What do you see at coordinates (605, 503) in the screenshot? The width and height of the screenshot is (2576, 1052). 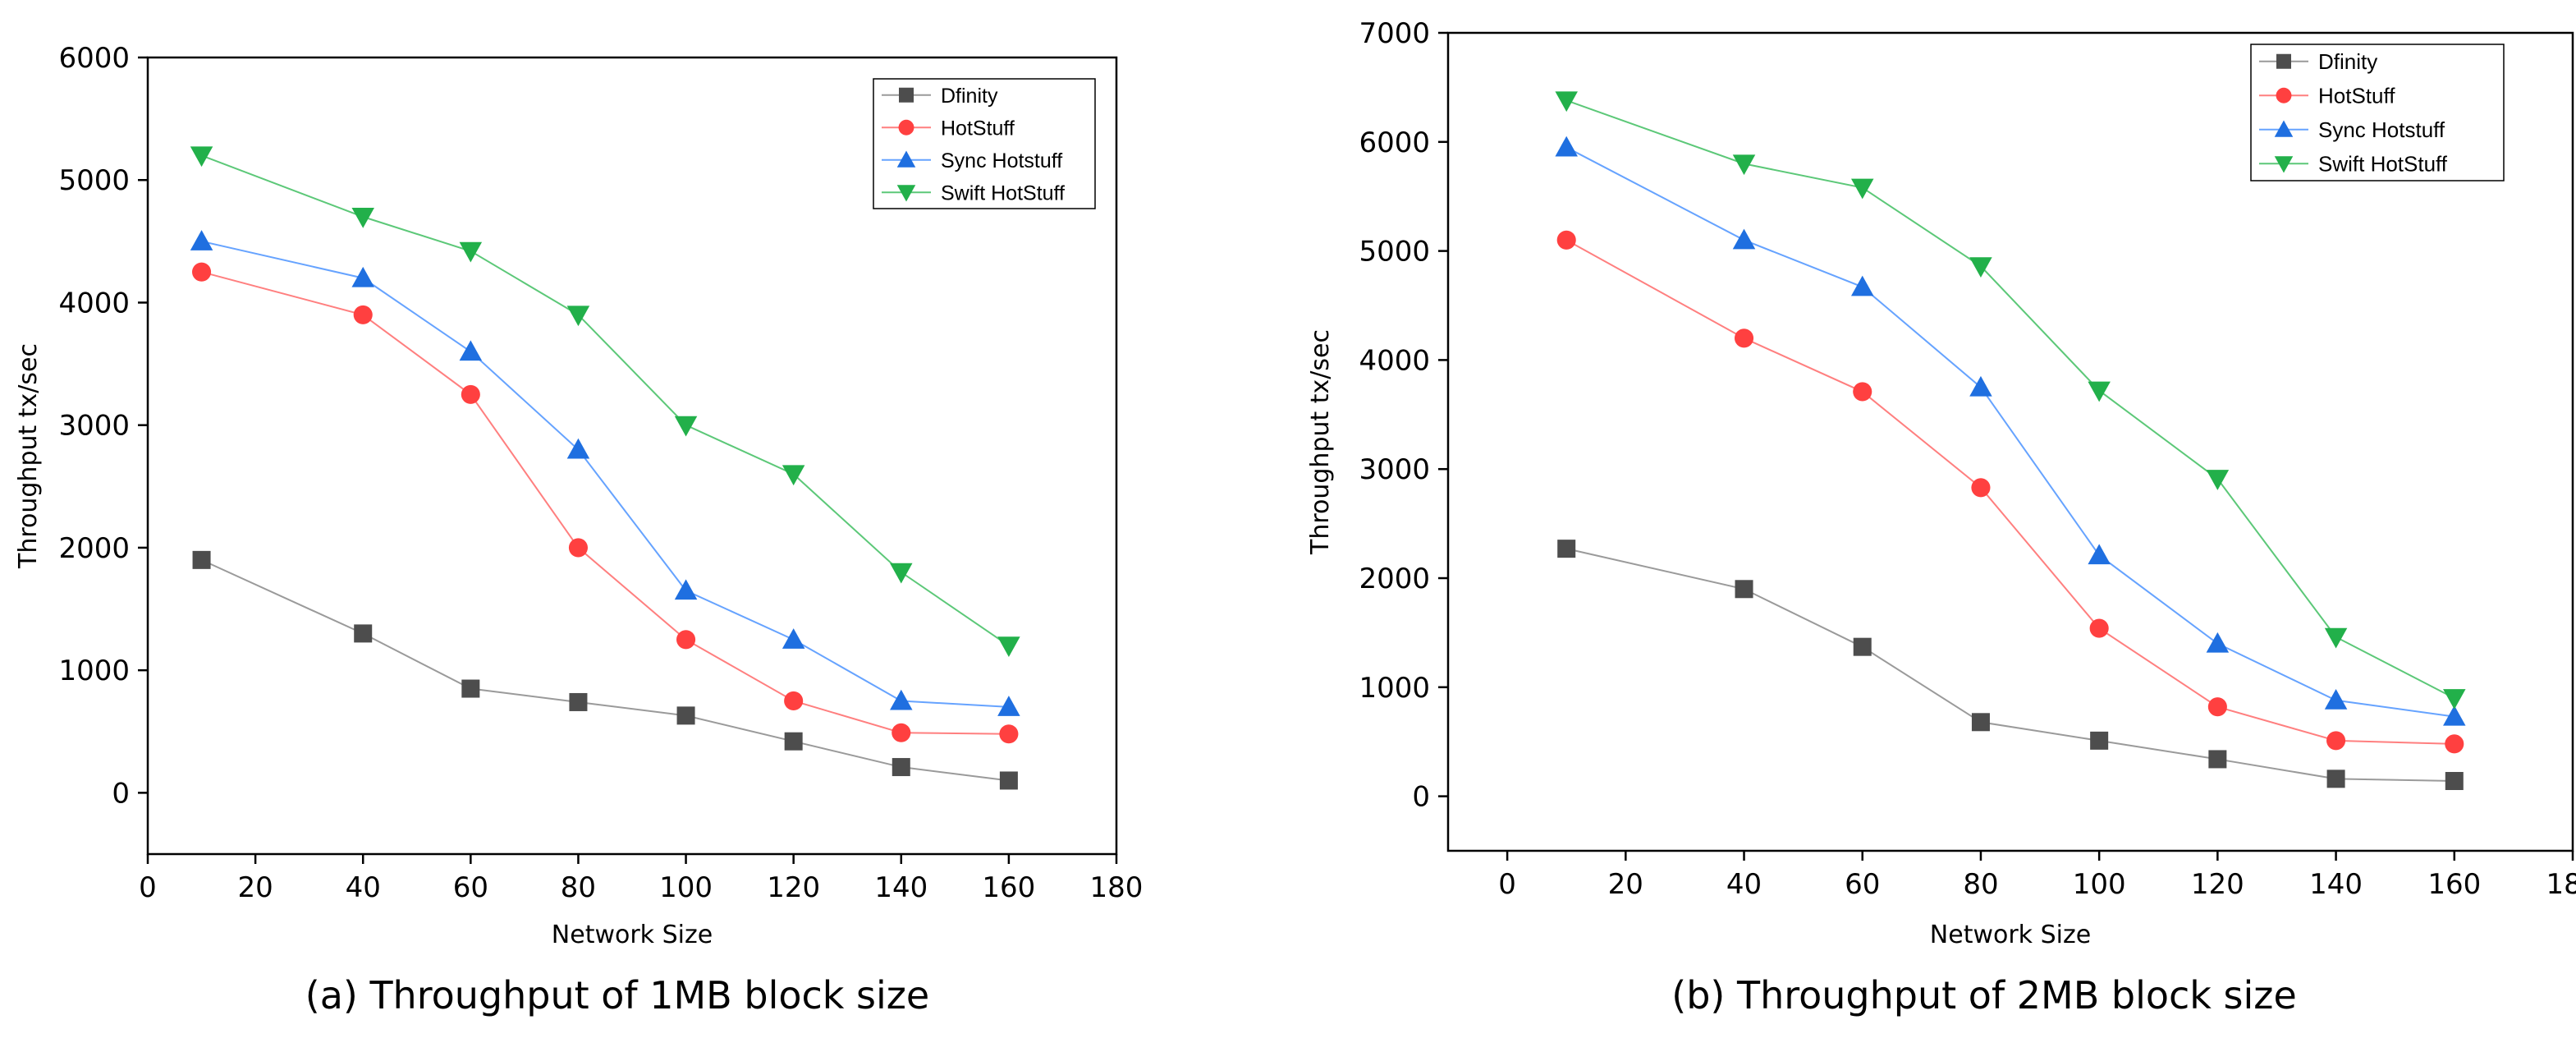 I see `series-line-hotstuff` at bounding box center [605, 503].